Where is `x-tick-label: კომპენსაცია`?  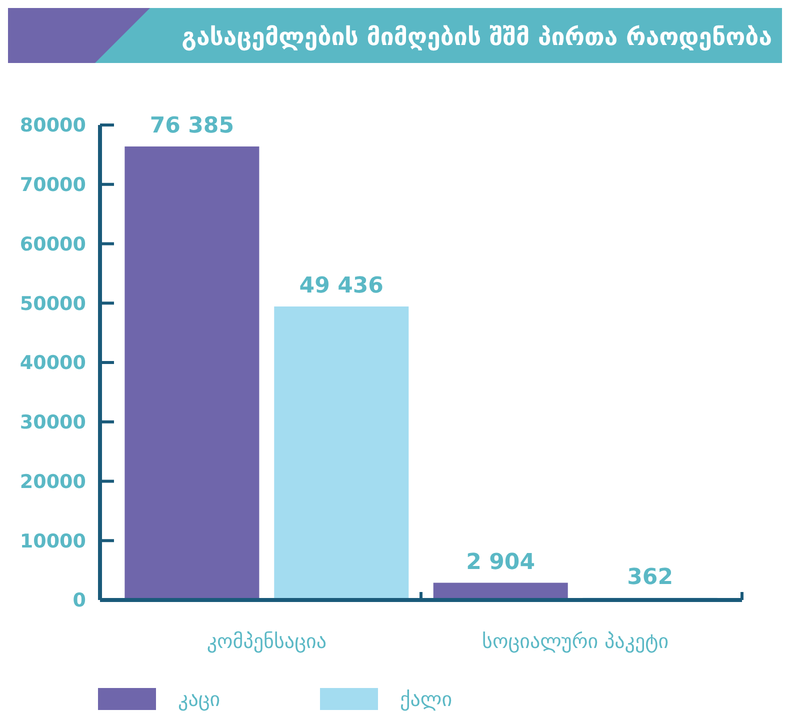
x-tick-label: კომპენსაცია is located at coordinates (266, 641).